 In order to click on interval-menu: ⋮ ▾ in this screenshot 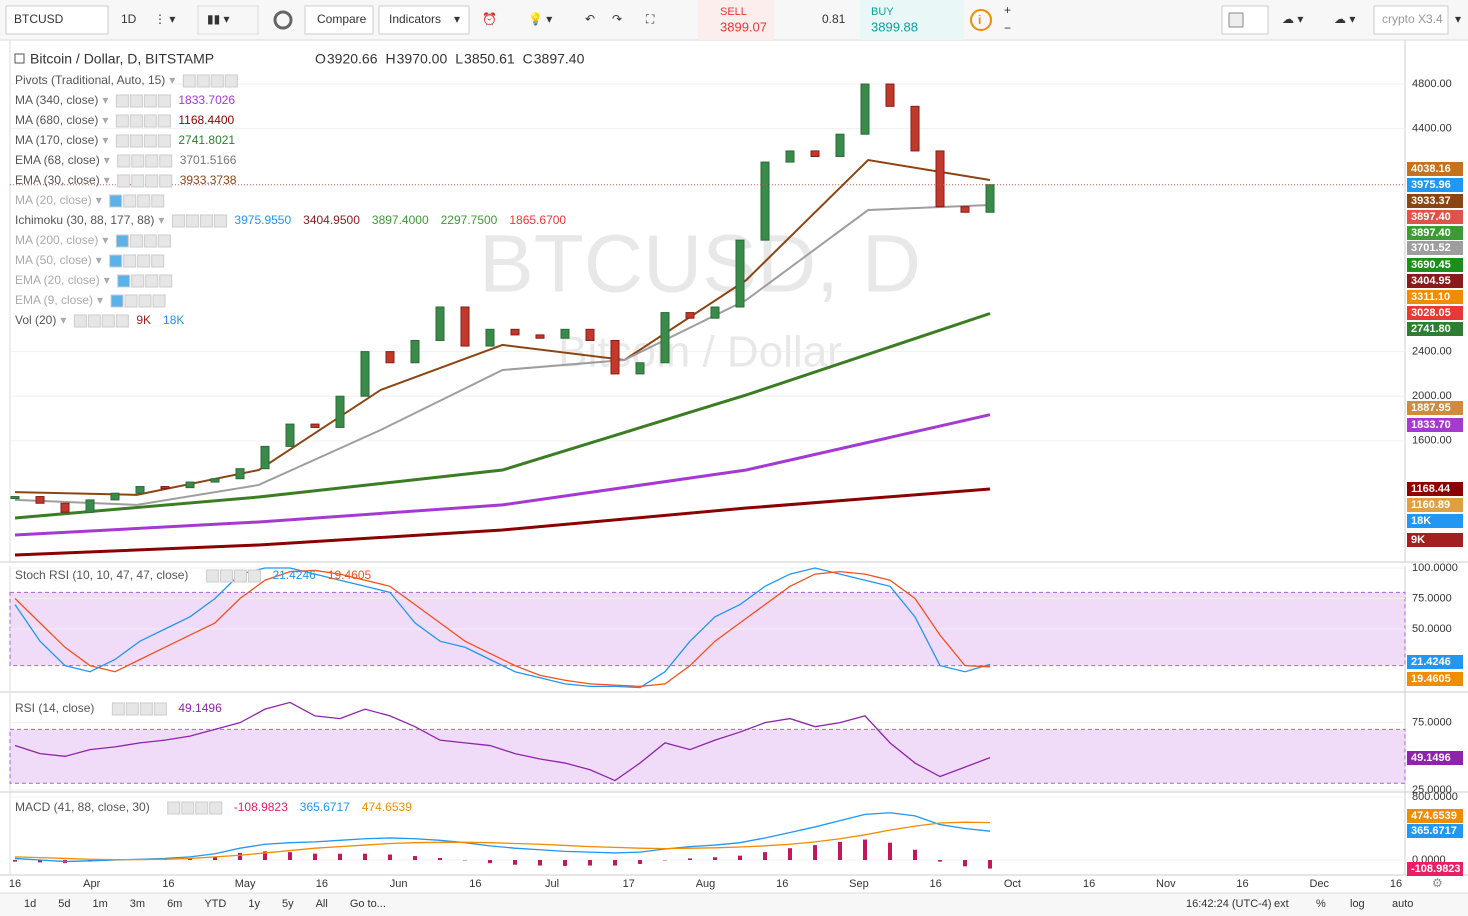, I will do `click(164, 19)`.